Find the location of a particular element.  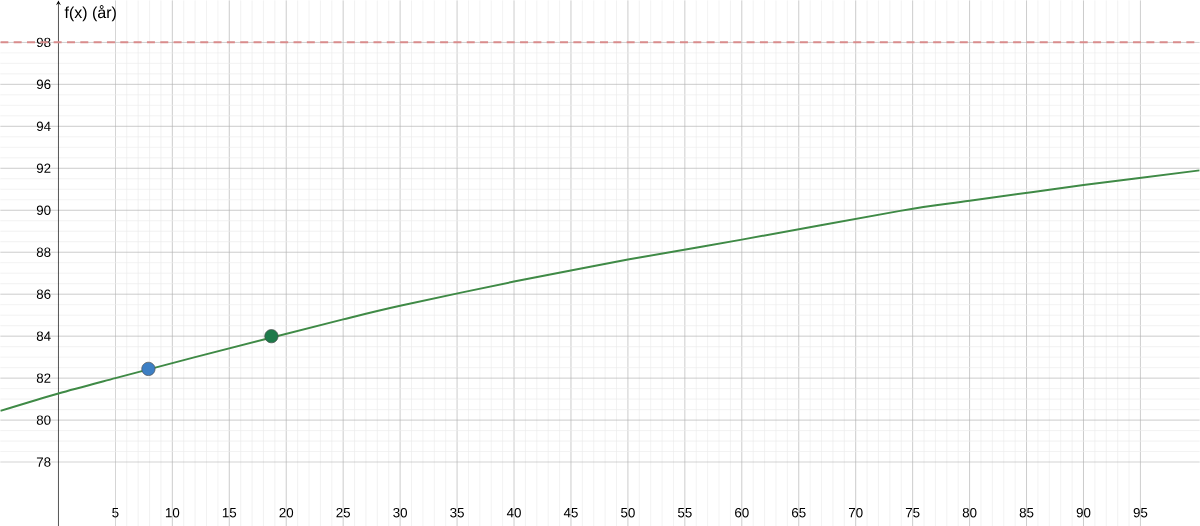

x-tick-label: 75 is located at coordinates (912, 512).